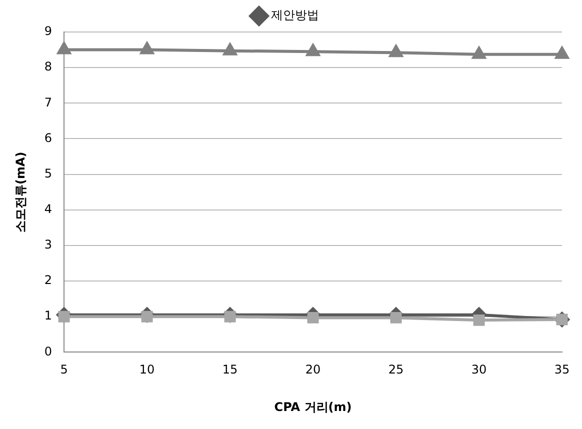 The image size is (582, 429). I want to click on y-tick-label: 1, so click(48, 315).